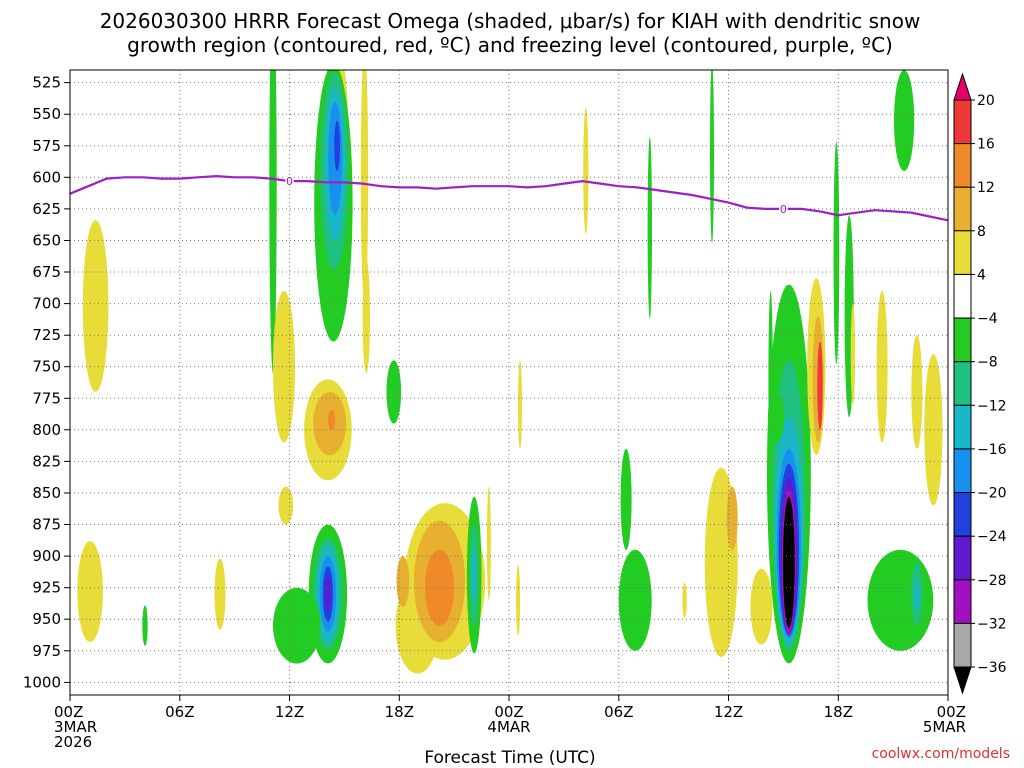 The image size is (1024, 768). I want to click on y-tick-label-750: 750, so click(46, 367).